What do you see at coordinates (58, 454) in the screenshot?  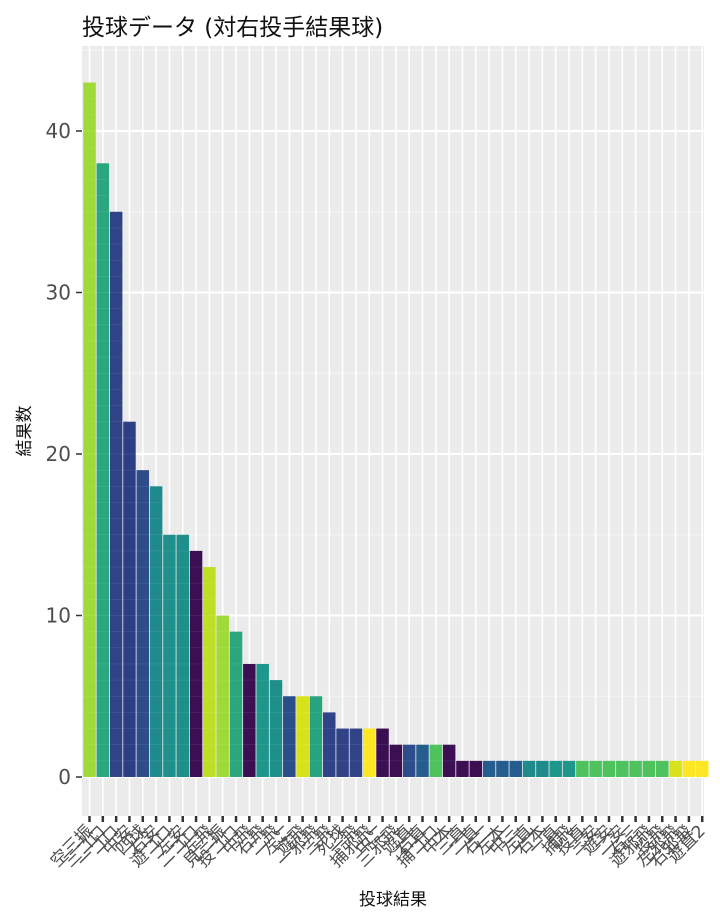 I see `y-tick-label: 20` at bounding box center [58, 454].